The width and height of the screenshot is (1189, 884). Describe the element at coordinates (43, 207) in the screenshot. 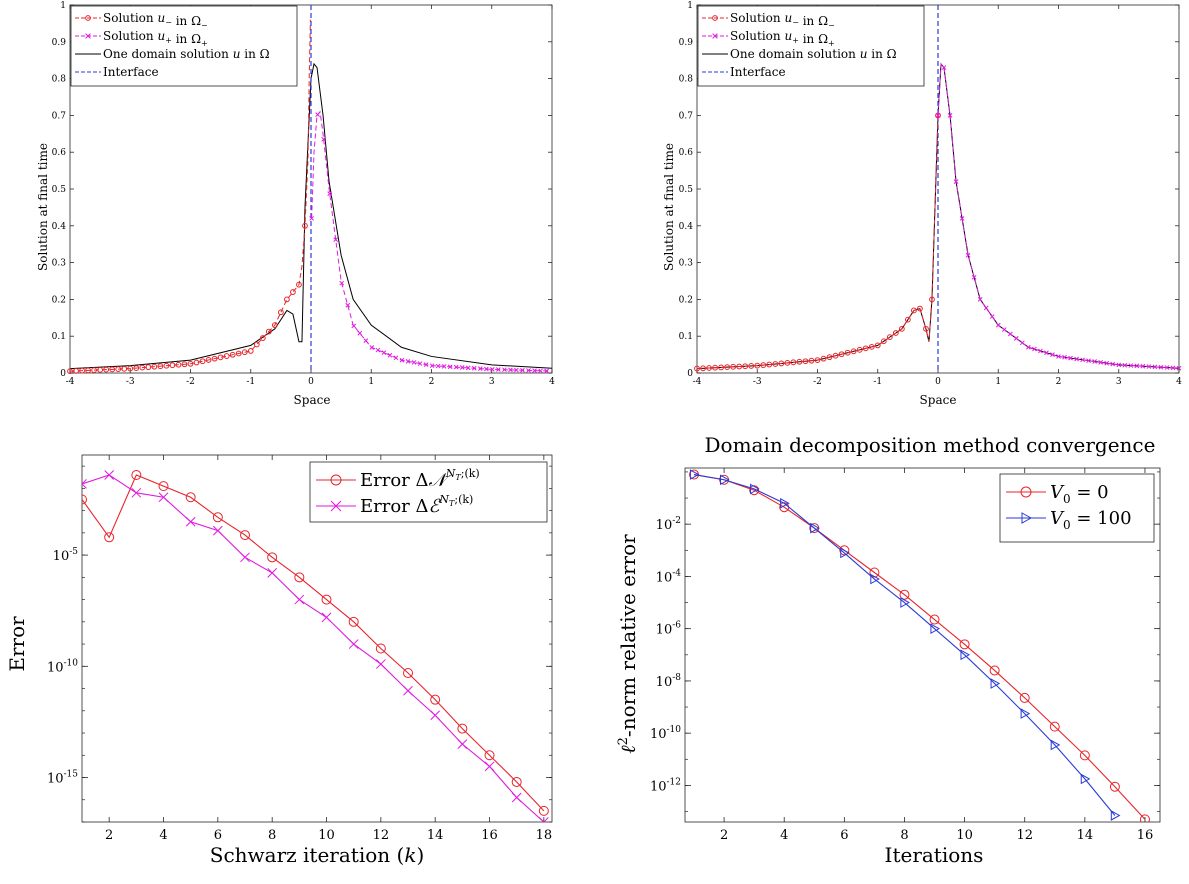

I see `p1-ylabel: Solution at final time` at that location.